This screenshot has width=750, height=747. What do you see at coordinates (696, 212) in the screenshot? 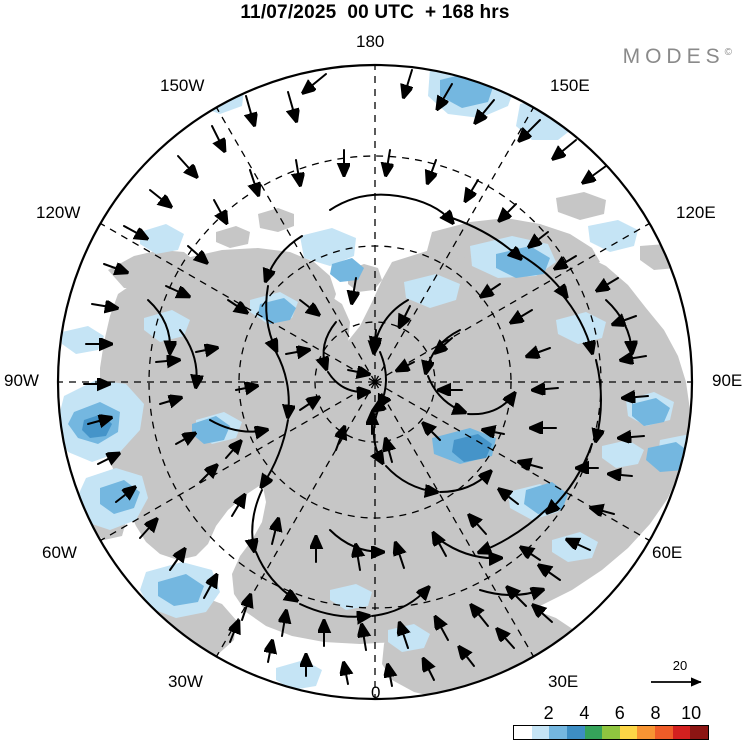
I see `lon-label-120E: 120E` at bounding box center [696, 212].